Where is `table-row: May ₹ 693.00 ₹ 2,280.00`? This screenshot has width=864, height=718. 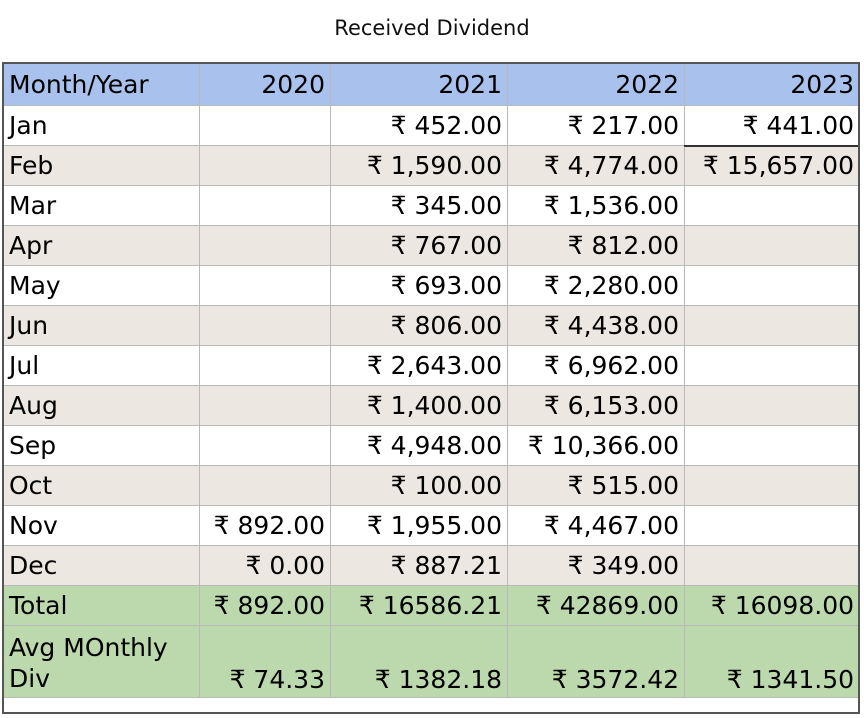
table-row: May ₹ 693.00 ₹ 2,280.00 is located at coordinates (431, 285).